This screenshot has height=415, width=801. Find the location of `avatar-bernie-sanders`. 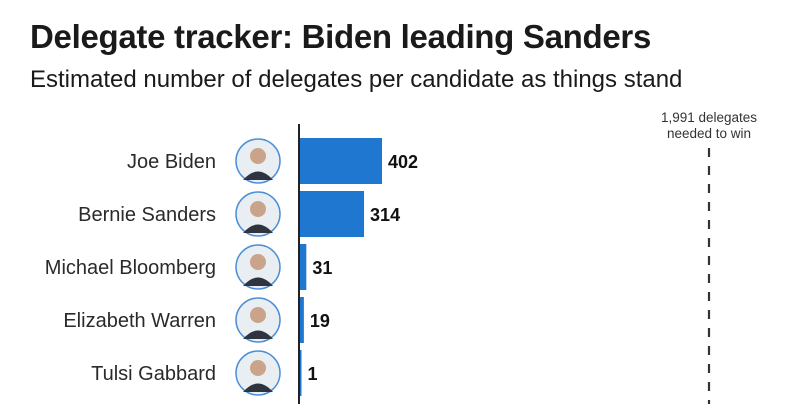

avatar-bernie-sanders is located at coordinates (258, 214).